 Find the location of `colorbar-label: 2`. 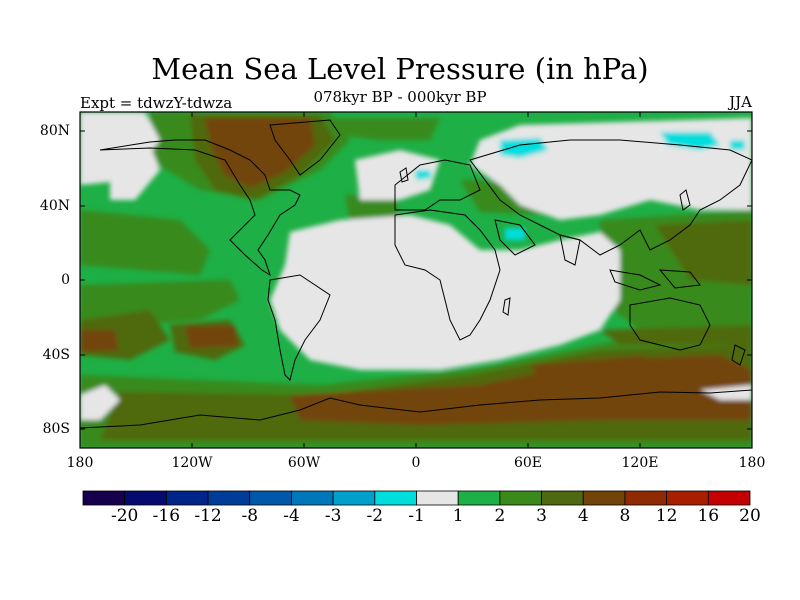

colorbar-label: 2 is located at coordinates (500, 516).